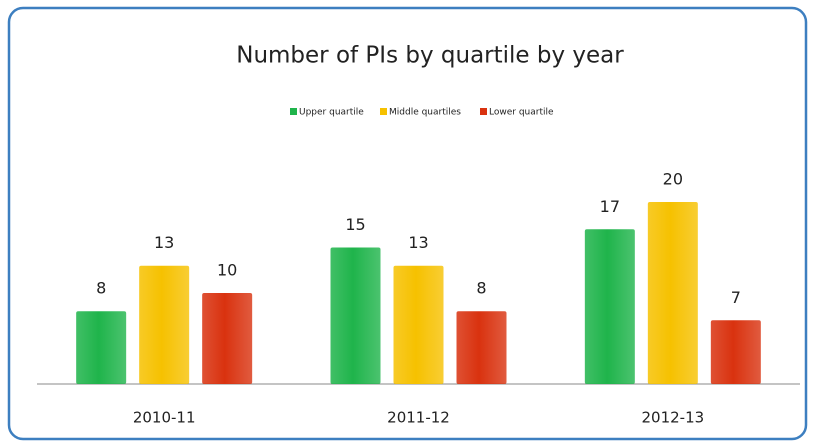 The height and width of the screenshot is (445, 815). What do you see at coordinates (227, 270) in the screenshot?
I see `data-label: 10` at bounding box center [227, 270].